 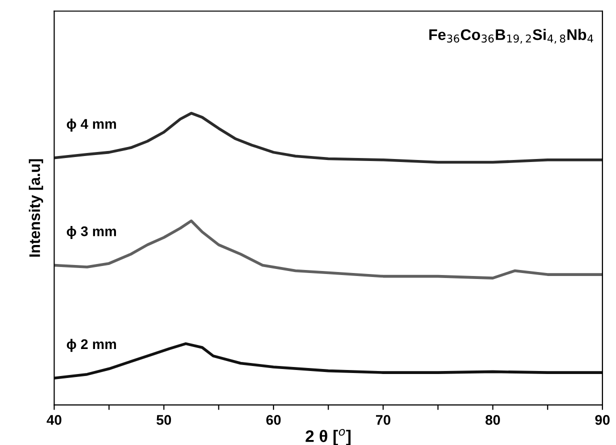 I want to click on x-tick-label: 90, so click(x=602, y=420).